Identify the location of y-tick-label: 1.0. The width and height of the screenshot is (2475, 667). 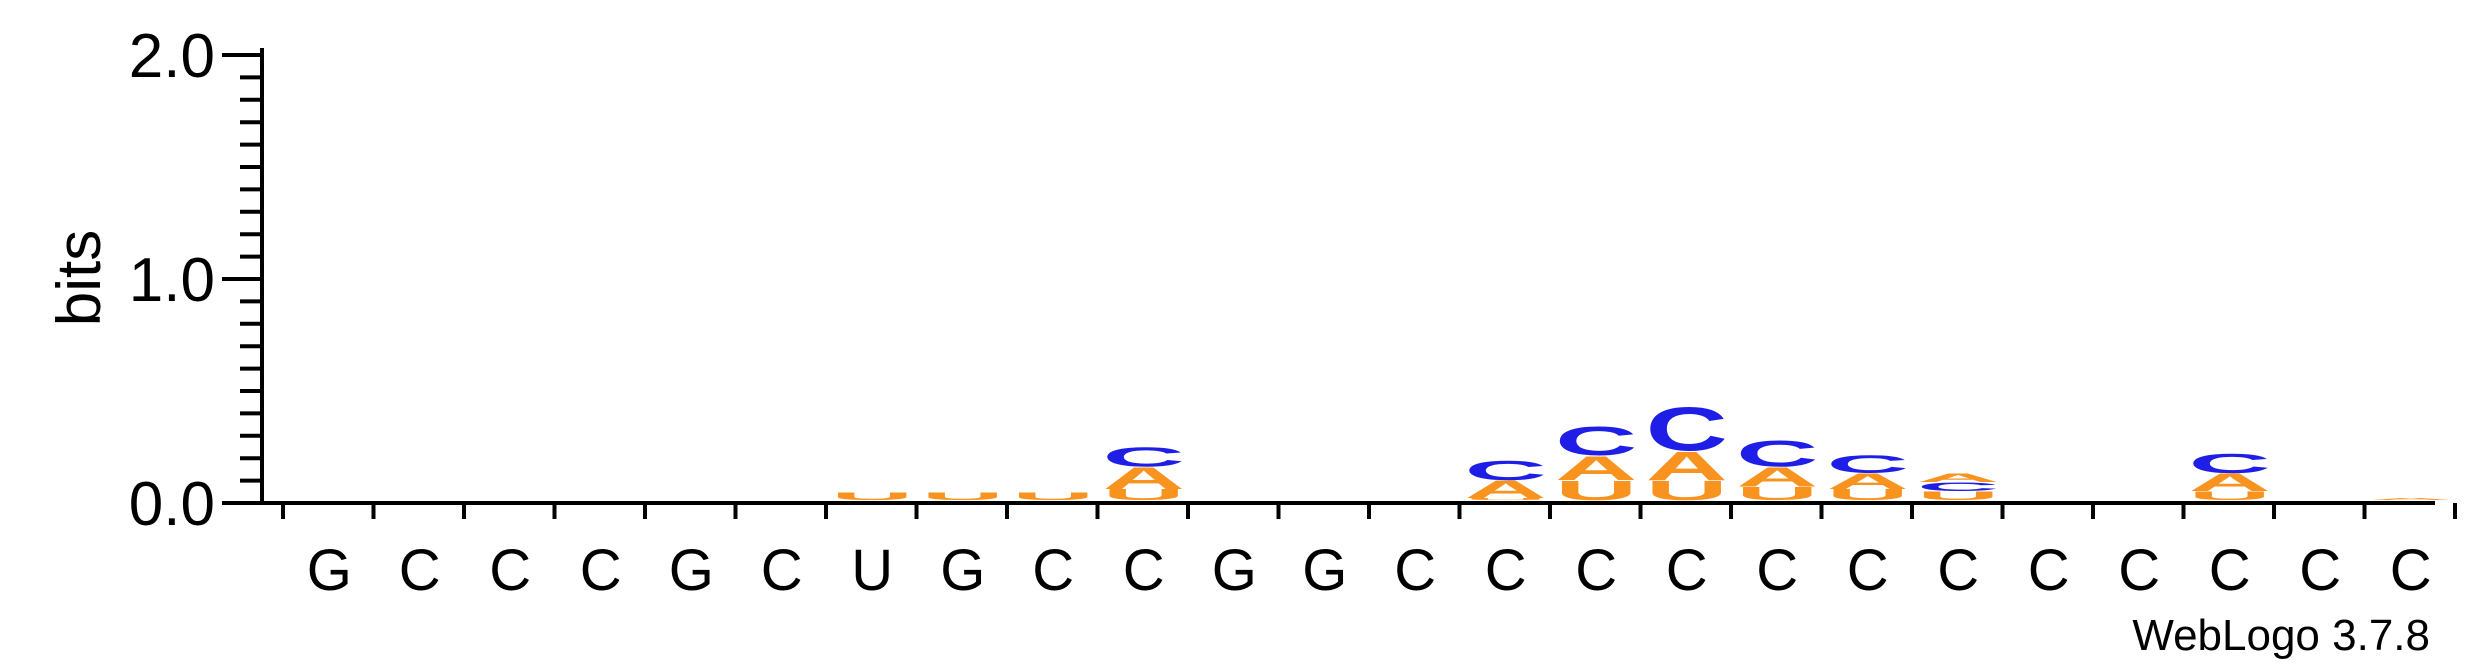
(172, 280).